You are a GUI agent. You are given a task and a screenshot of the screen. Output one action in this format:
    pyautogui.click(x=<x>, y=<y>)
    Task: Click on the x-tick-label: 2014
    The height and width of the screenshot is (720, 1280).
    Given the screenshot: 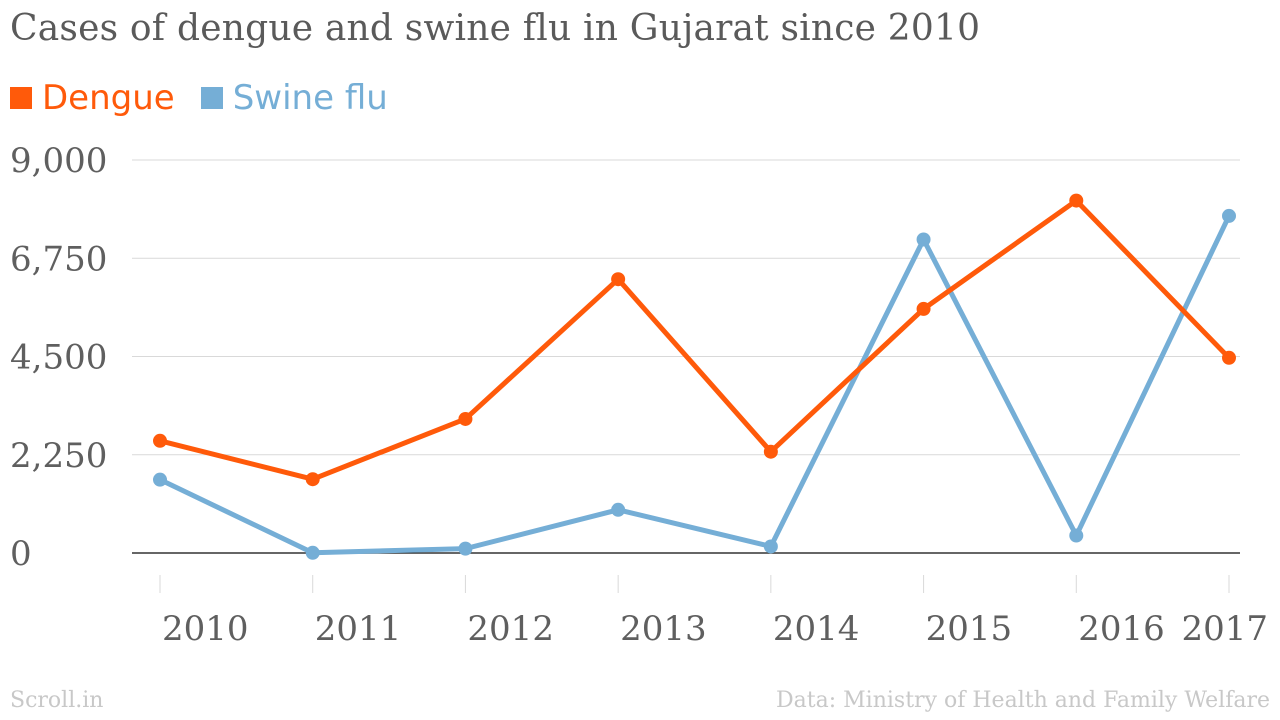 What is the action you would take?
    pyautogui.click(x=816, y=629)
    